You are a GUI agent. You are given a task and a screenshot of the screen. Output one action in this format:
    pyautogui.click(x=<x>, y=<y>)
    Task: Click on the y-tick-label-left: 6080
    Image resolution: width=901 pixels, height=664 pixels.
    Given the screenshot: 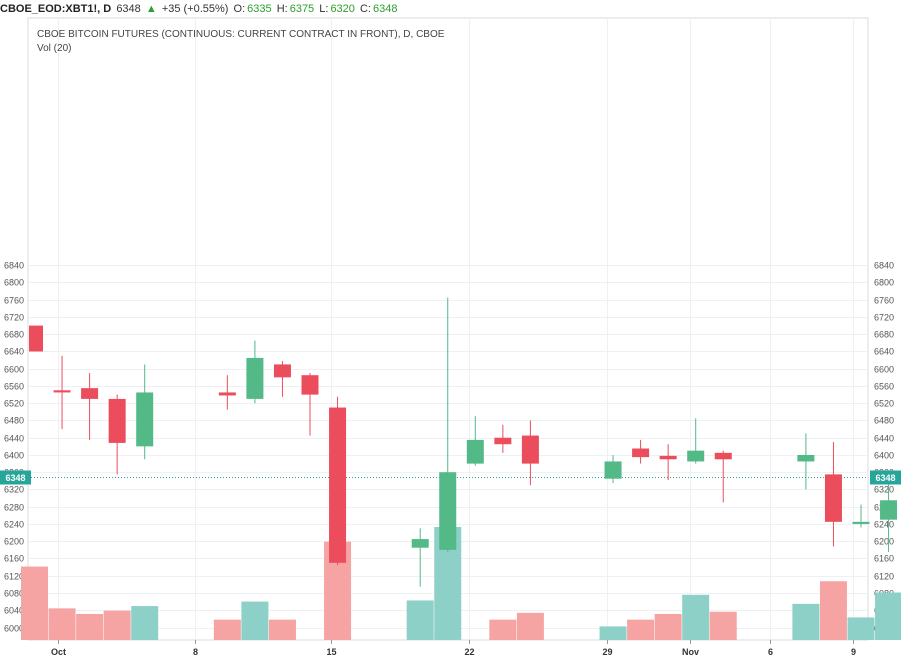 What is the action you would take?
    pyautogui.click(x=14, y=594)
    